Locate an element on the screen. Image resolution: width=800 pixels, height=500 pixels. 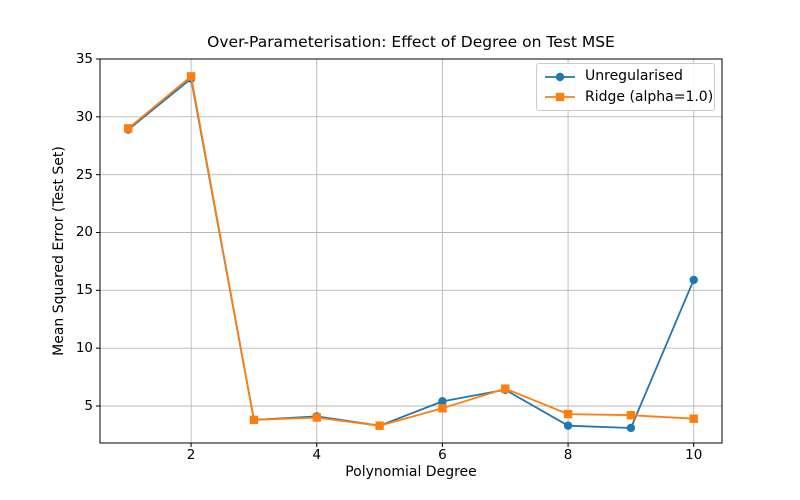
x-axis-label: Polynomial Degree is located at coordinates (411, 472).